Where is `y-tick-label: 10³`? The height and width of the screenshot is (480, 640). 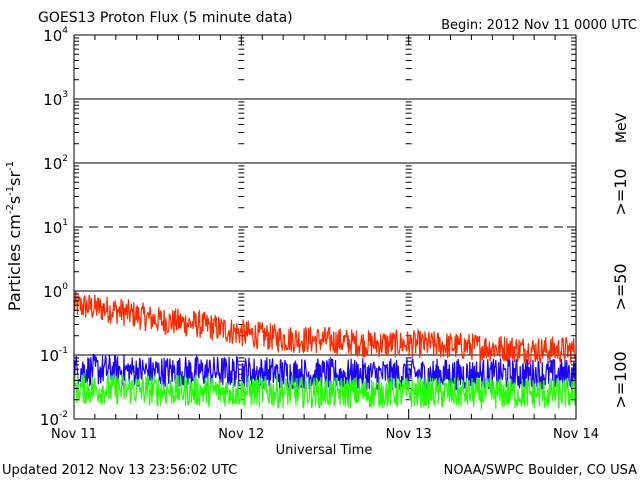 y-tick-label: 10³ is located at coordinates (55, 99).